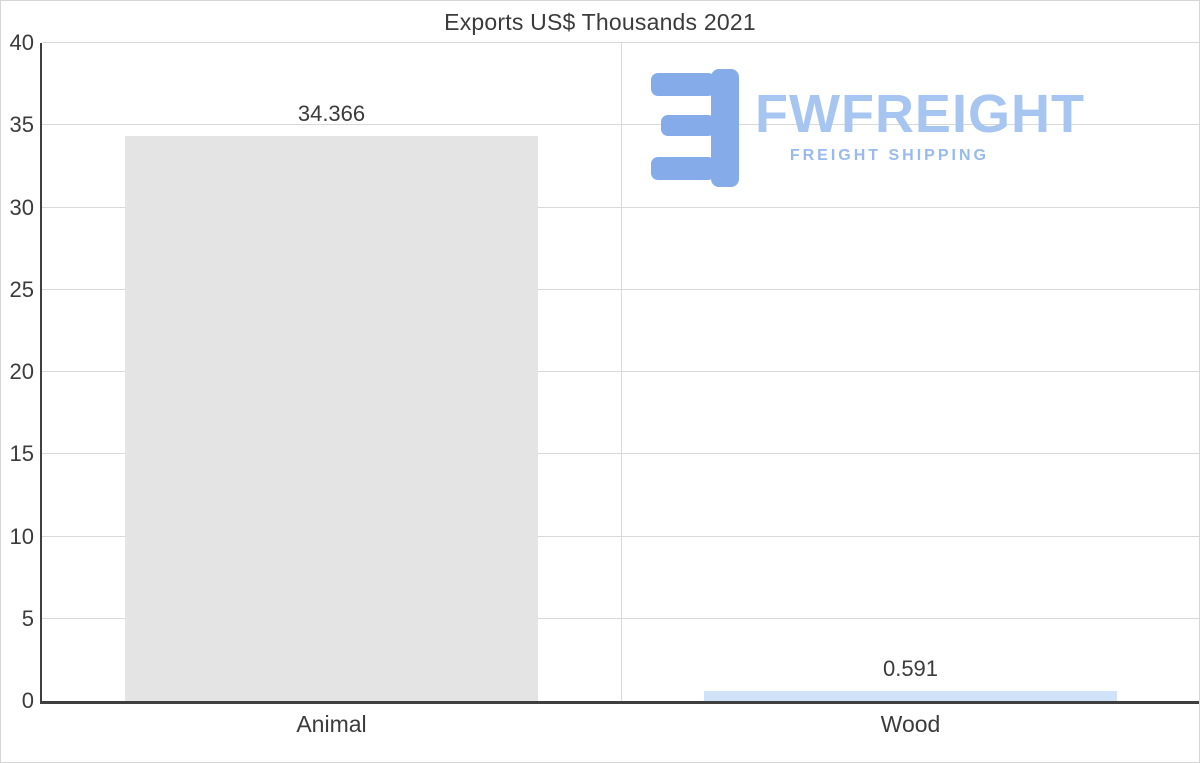  What do you see at coordinates (331, 113) in the screenshot?
I see `bar-value-label: 34.366` at bounding box center [331, 113].